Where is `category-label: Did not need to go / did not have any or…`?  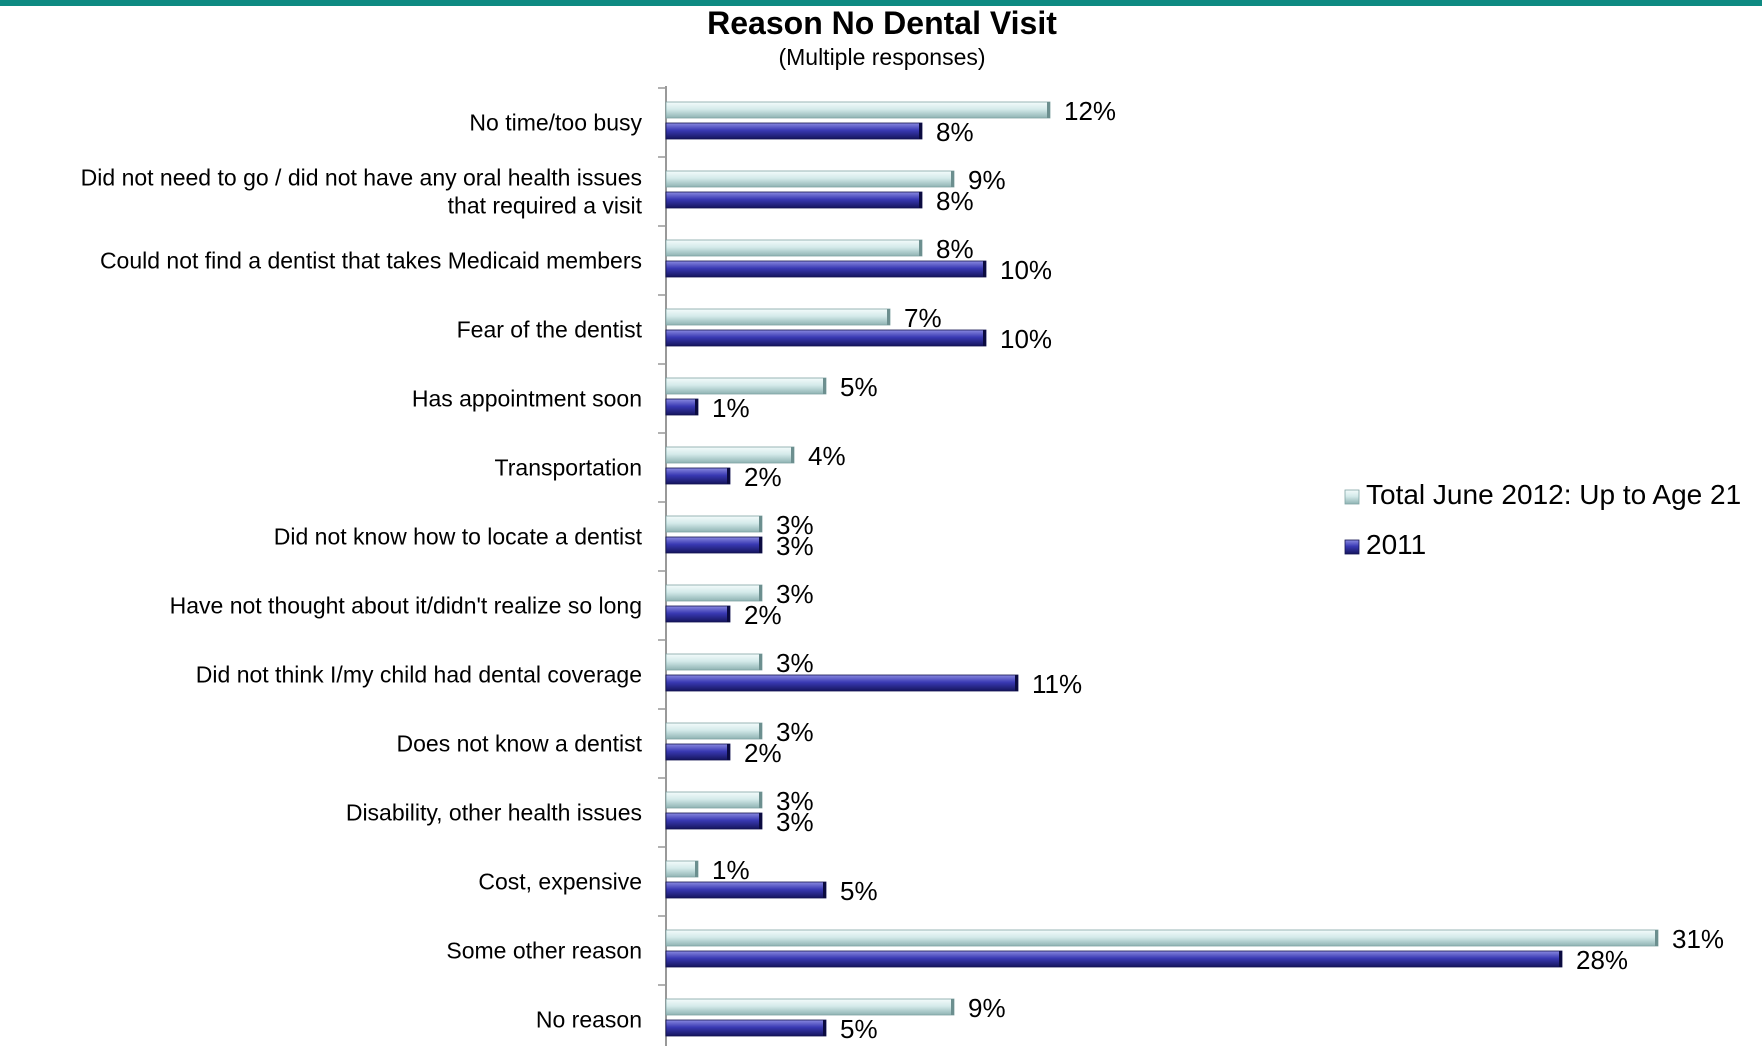 category-label: Did not need to go / did not have any or… is located at coordinates (362, 192).